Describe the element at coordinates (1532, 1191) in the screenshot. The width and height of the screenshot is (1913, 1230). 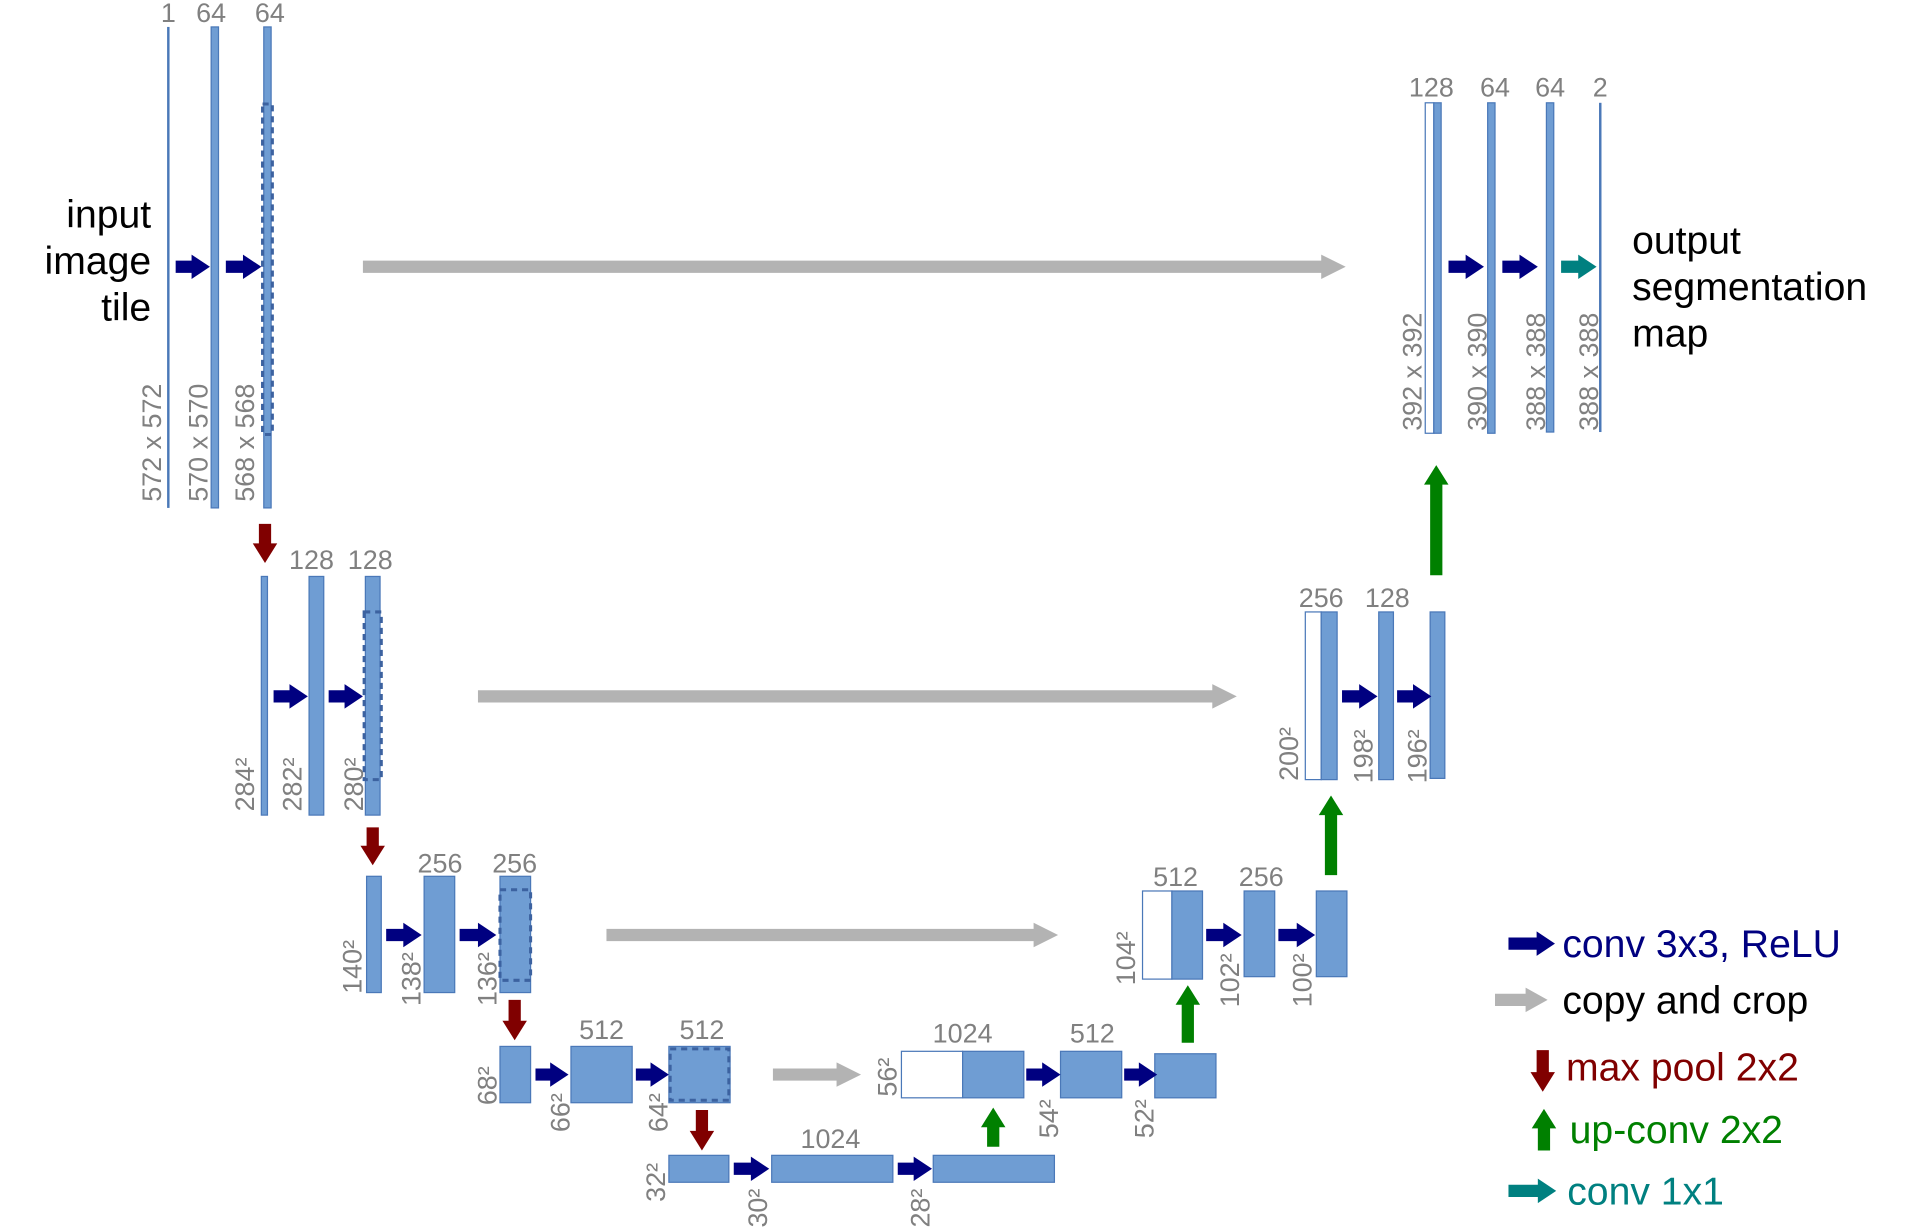
I see `legend-conv1x1-arrow-icon` at that location.